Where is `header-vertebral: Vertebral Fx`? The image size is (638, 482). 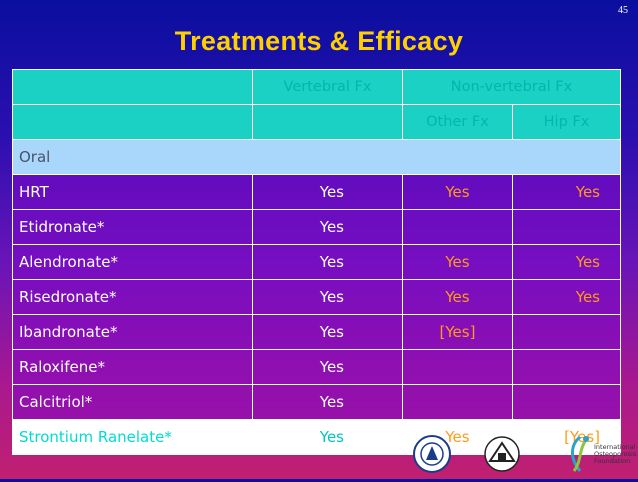 header-vertebral: Vertebral Fx is located at coordinates (327, 87).